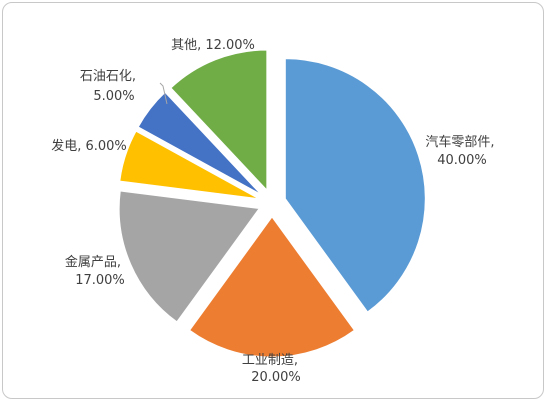 This screenshot has width=548, height=403. What do you see at coordinates (189, 165) in the screenshot?
I see `pie-slice-power-generation` at bounding box center [189, 165].